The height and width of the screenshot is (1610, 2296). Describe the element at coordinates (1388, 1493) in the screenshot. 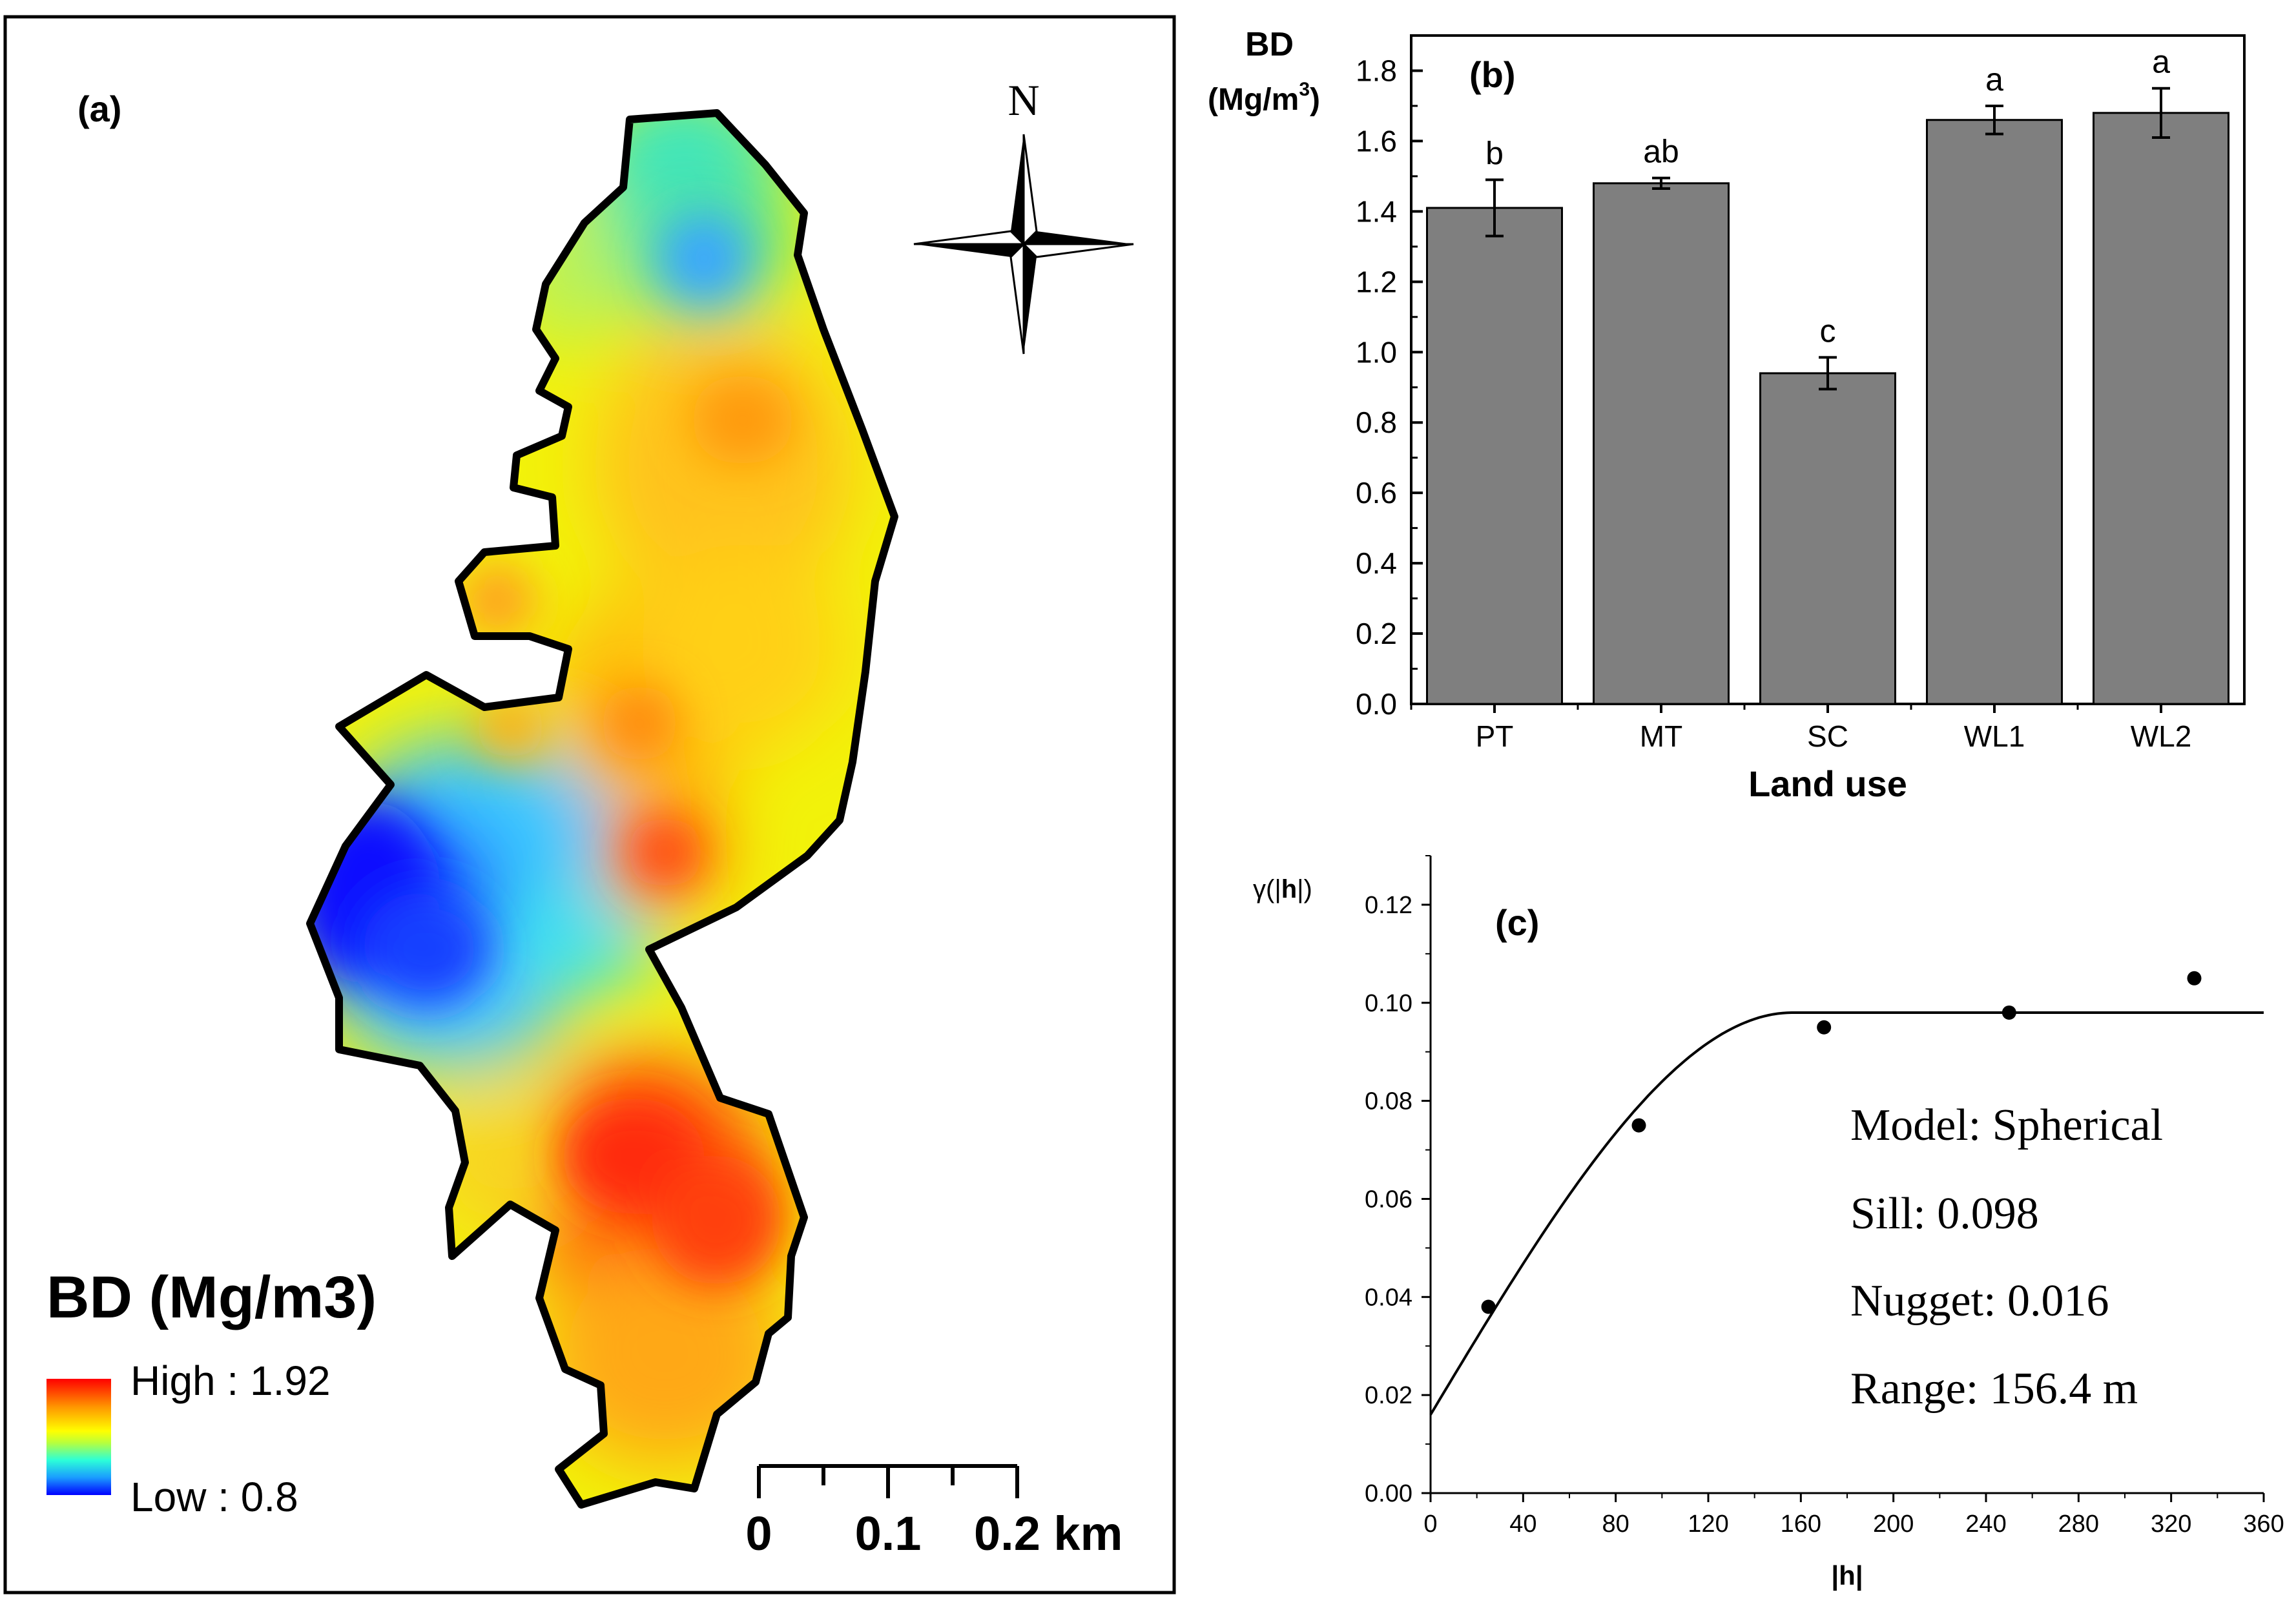

I see `vario-y-tick-label: 0.00` at that location.